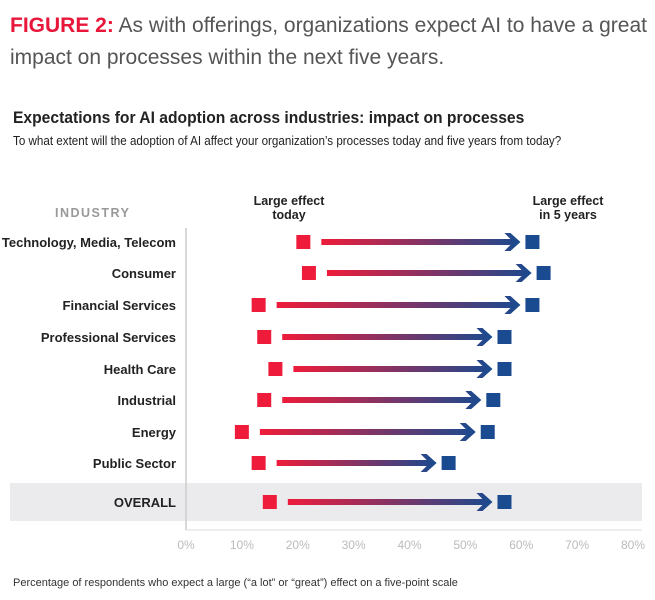 The height and width of the screenshot is (600, 655). What do you see at coordinates (290, 201) in the screenshot?
I see `legend-label-0-0: Large effect` at bounding box center [290, 201].